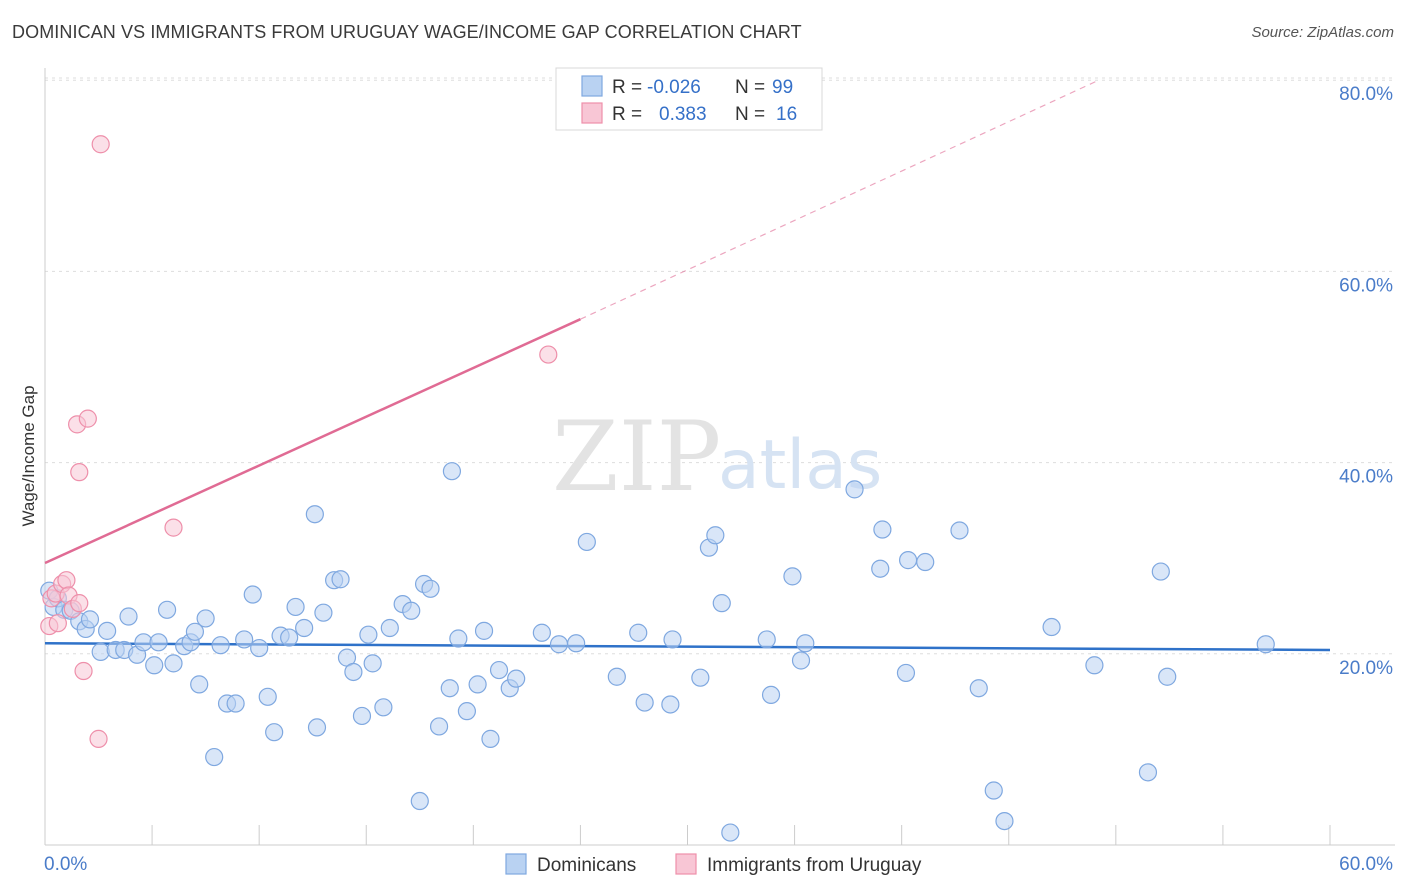 This screenshot has height=892, width=1406. Describe the element at coordinates (627, 114) in the screenshot. I see `legend-r-label-2: R =` at that location.